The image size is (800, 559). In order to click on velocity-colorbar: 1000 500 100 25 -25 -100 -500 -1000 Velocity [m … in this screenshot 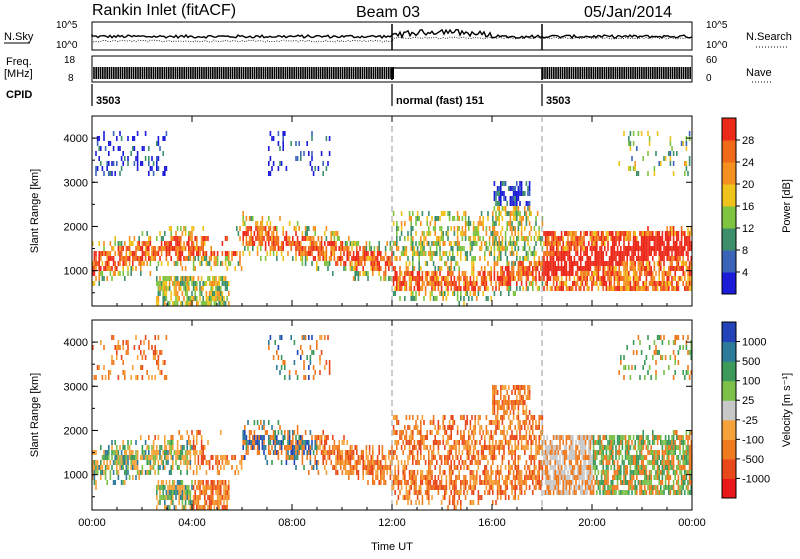, I will do `click(757, 410)`.